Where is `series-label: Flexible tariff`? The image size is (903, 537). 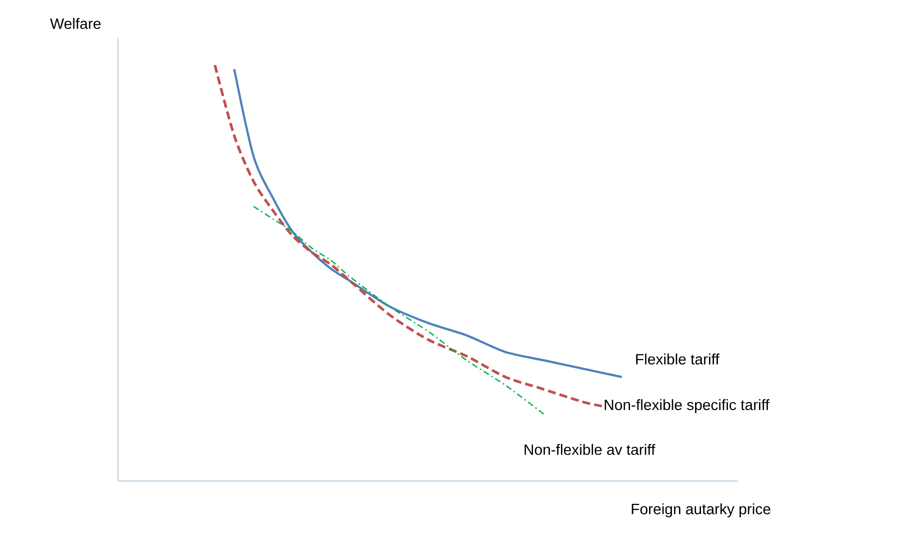
series-label: Flexible tariff is located at coordinates (678, 359).